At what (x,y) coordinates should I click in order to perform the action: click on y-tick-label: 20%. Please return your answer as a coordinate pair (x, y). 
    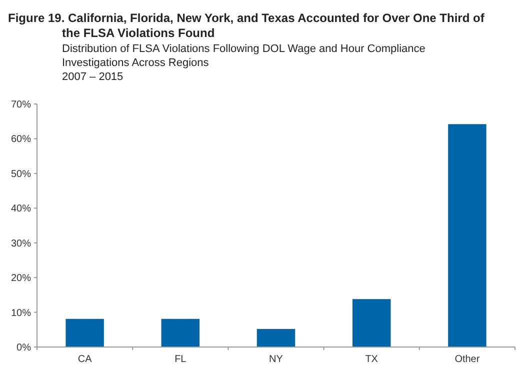
    Looking at the image, I should click on (21, 278).